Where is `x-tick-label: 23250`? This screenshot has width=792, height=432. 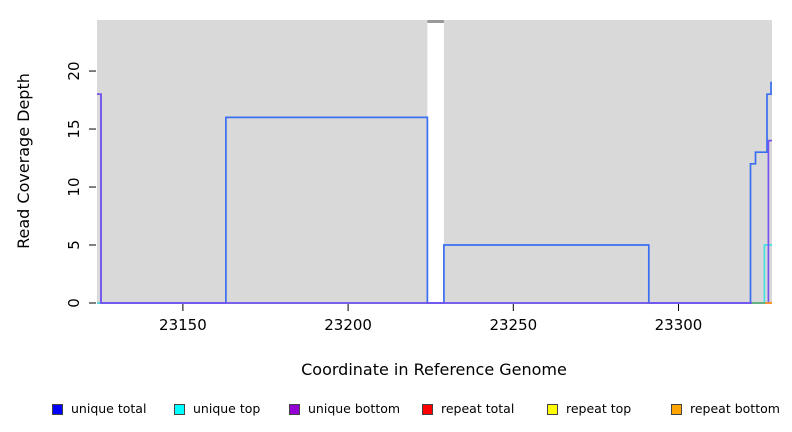
x-tick-label: 23250 is located at coordinates (513, 325).